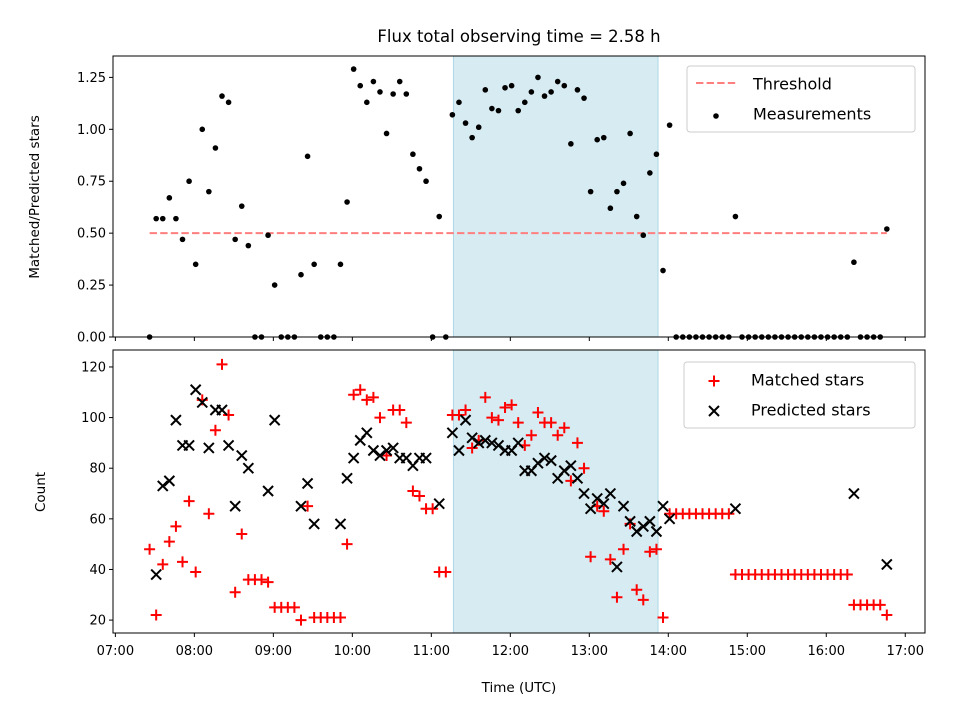  What do you see at coordinates (93, 367) in the screenshot?
I see `y-tick-label: 120` at bounding box center [93, 367].